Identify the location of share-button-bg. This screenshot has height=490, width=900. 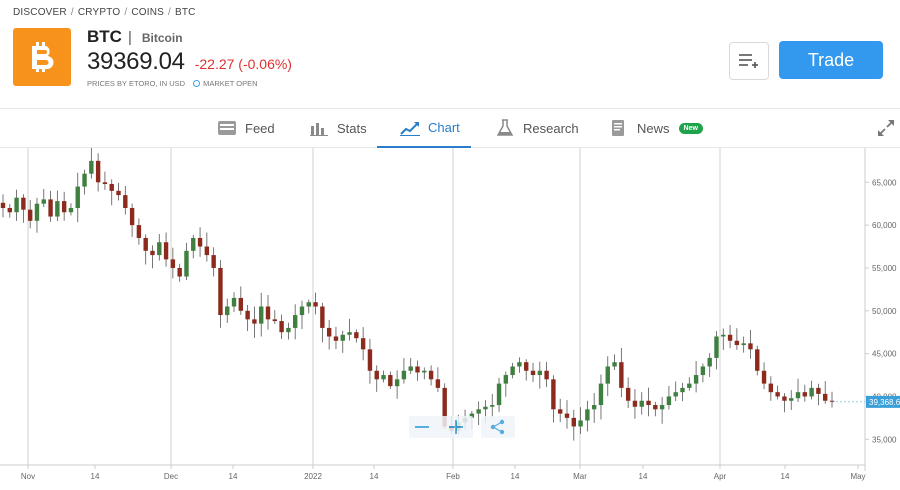
(498, 427).